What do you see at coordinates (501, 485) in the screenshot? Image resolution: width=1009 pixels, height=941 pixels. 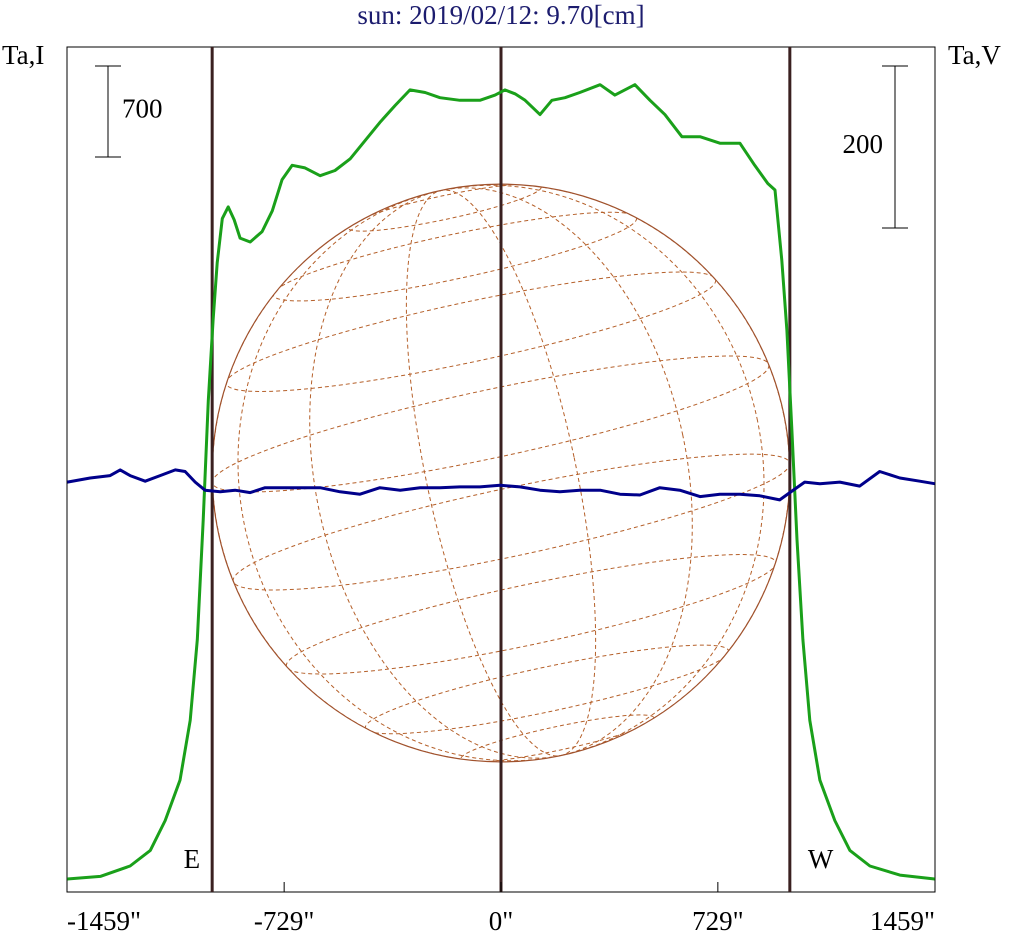 I see `series-line` at bounding box center [501, 485].